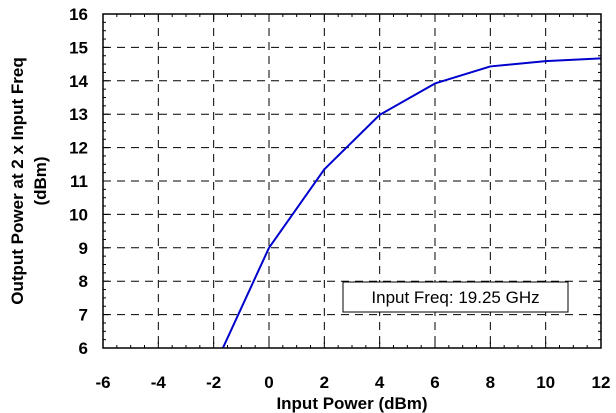  Describe the element at coordinates (380, 382) in the screenshot. I see `x-tick-label: 4` at that location.